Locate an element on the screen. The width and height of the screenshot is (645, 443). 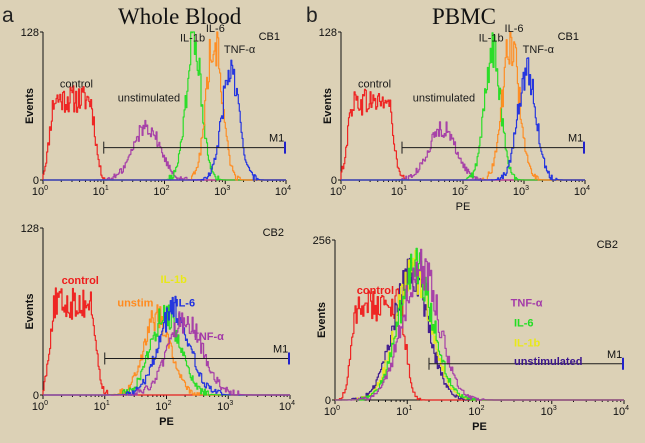
panel-a-title: Whole Blood is located at coordinates (180, 16).